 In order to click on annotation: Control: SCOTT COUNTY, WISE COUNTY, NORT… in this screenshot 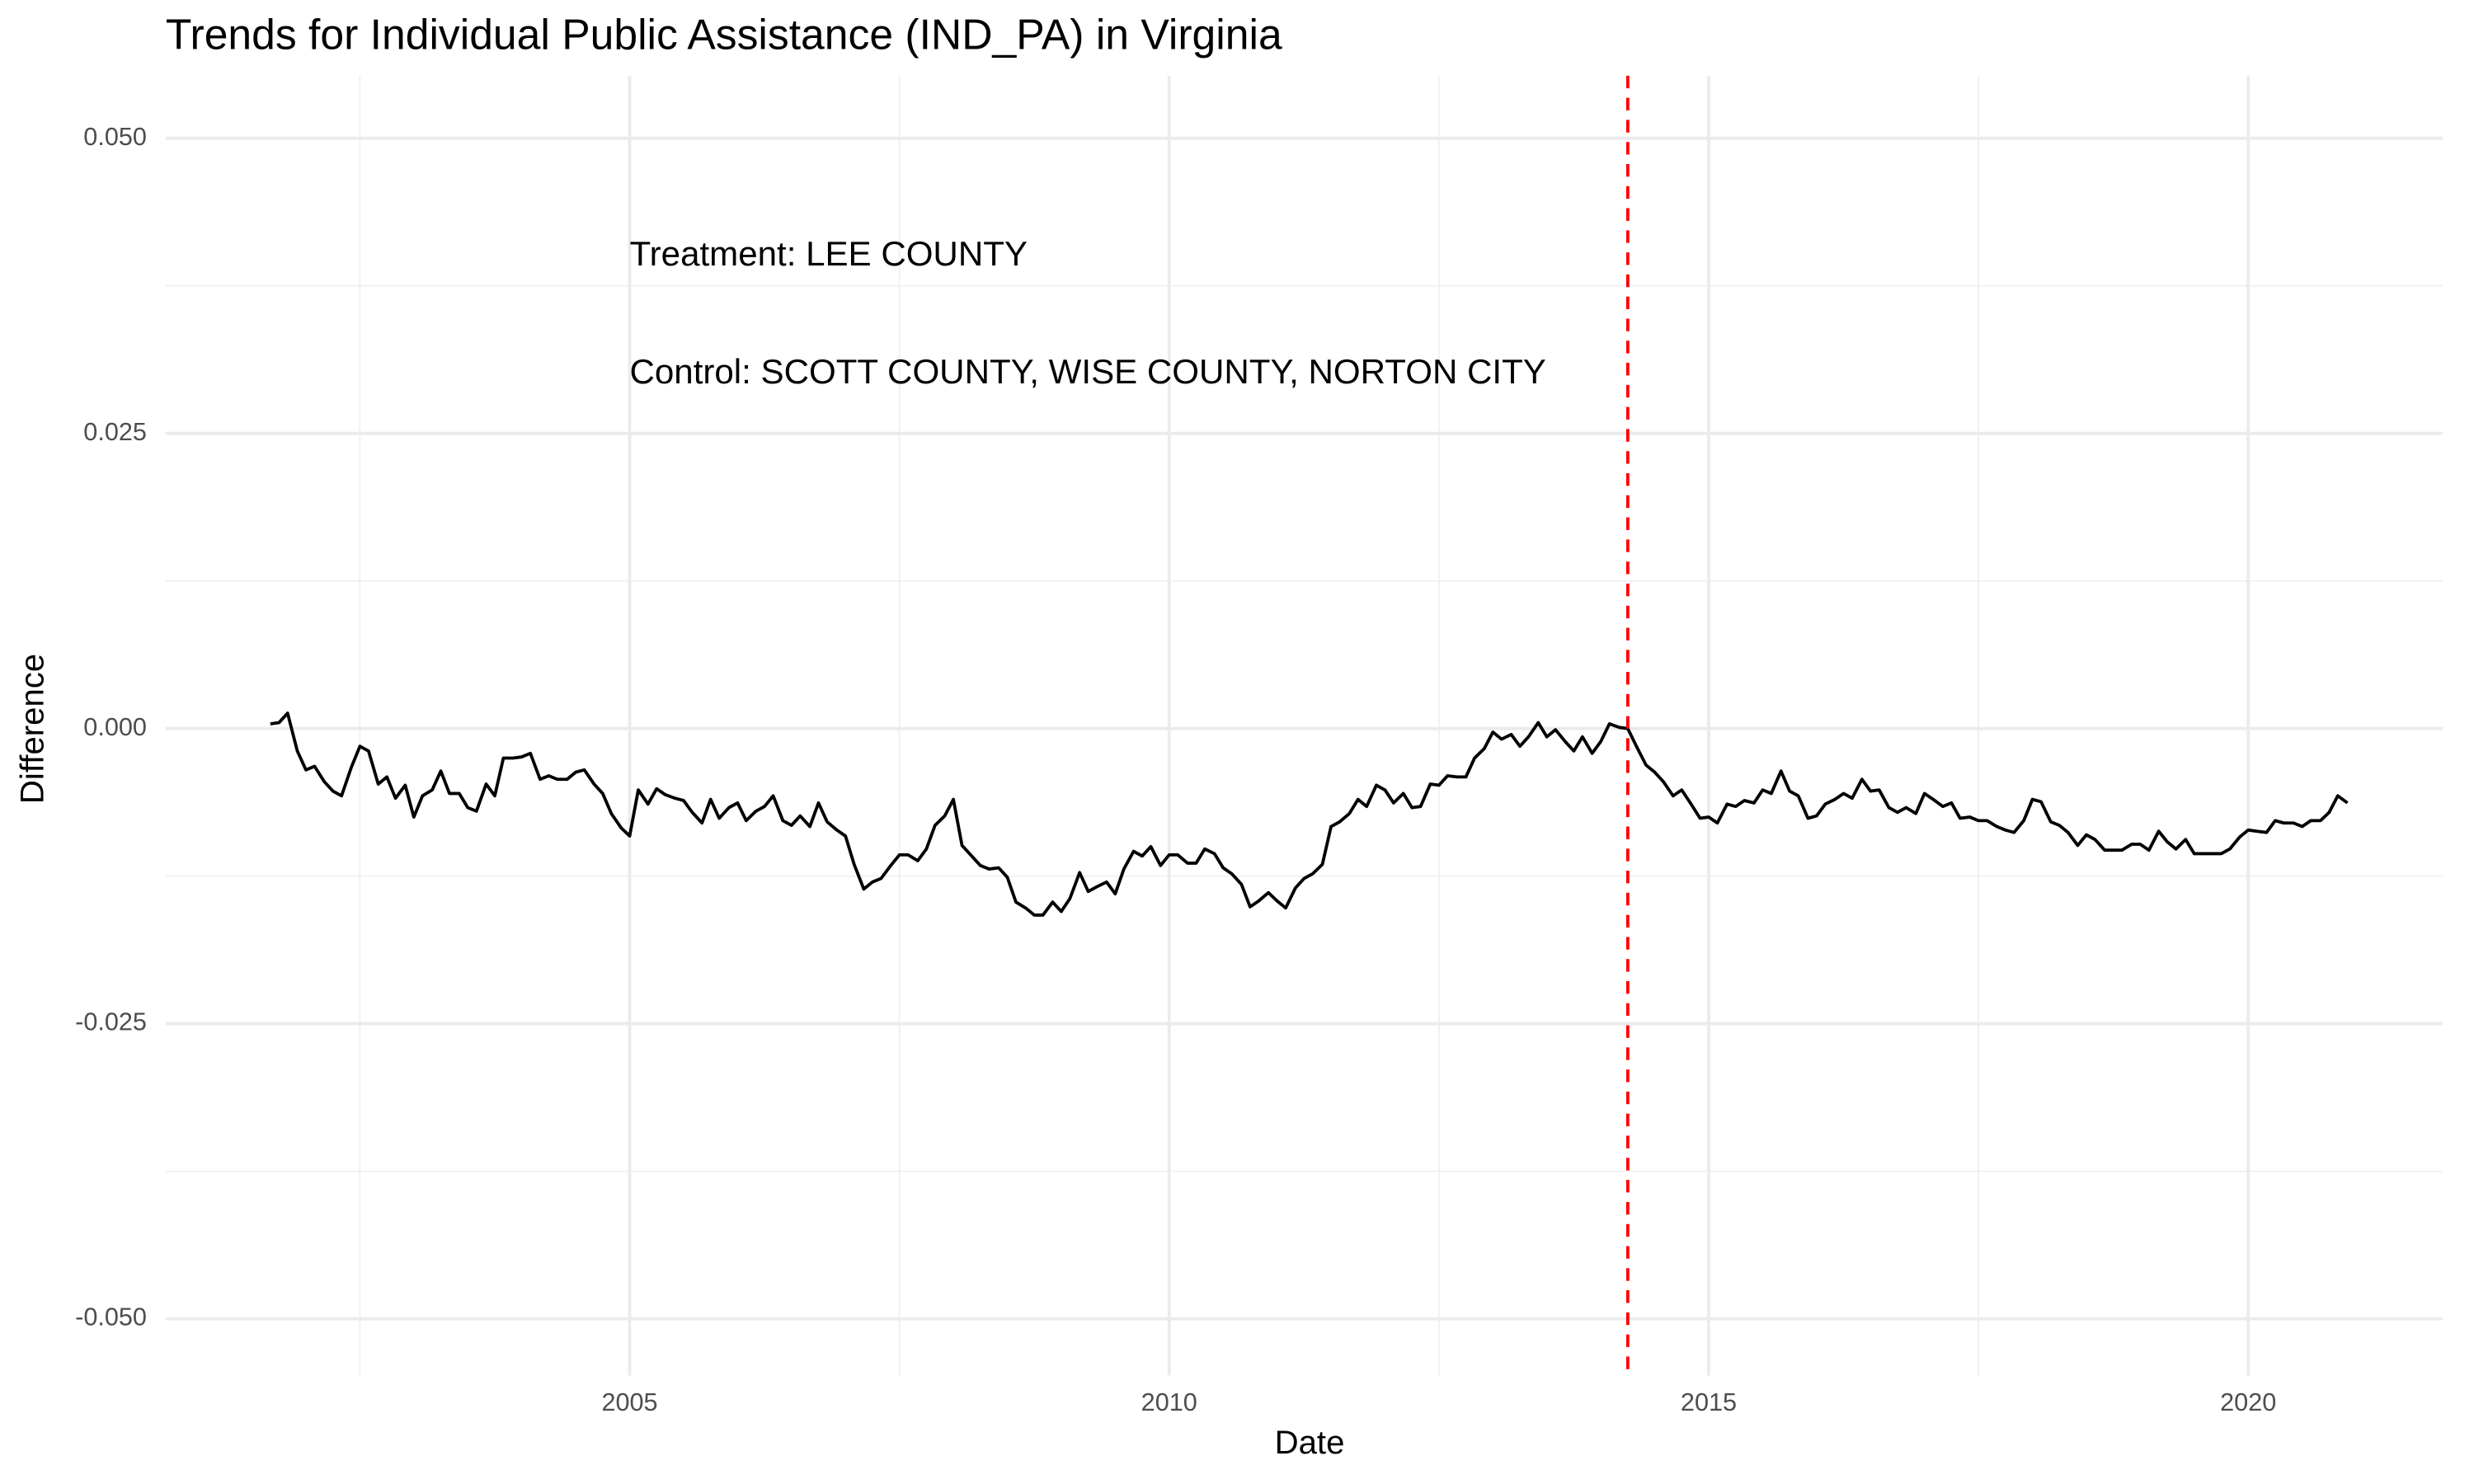, I will do `click(1088, 371)`.